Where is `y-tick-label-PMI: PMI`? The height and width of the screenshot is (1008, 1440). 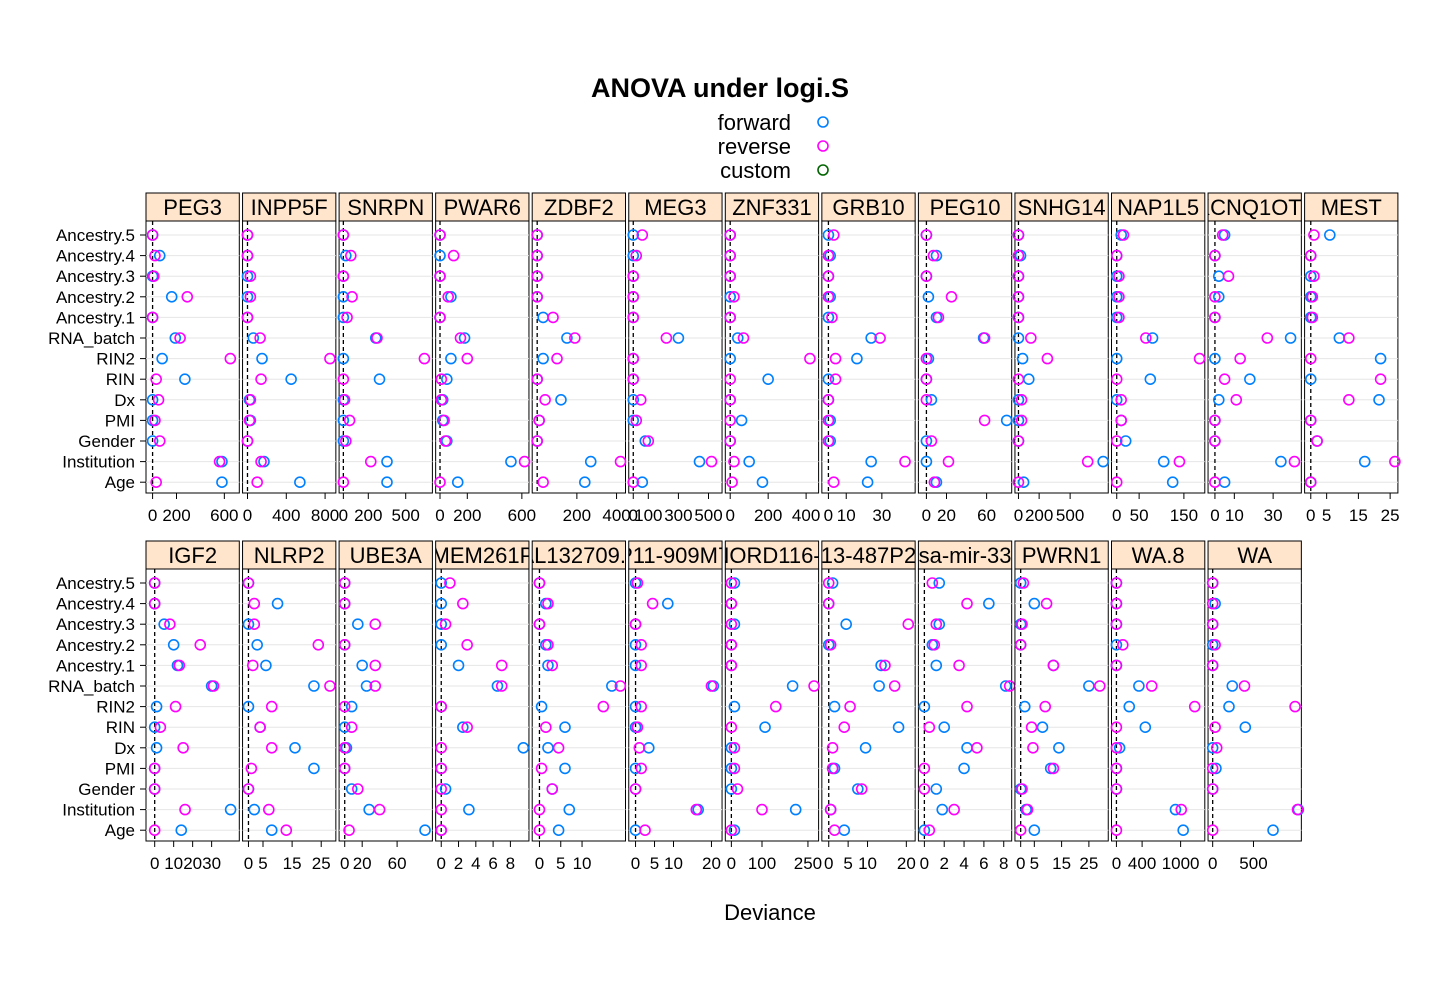
y-tick-label-PMI: PMI is located at coordinates (120, 768).